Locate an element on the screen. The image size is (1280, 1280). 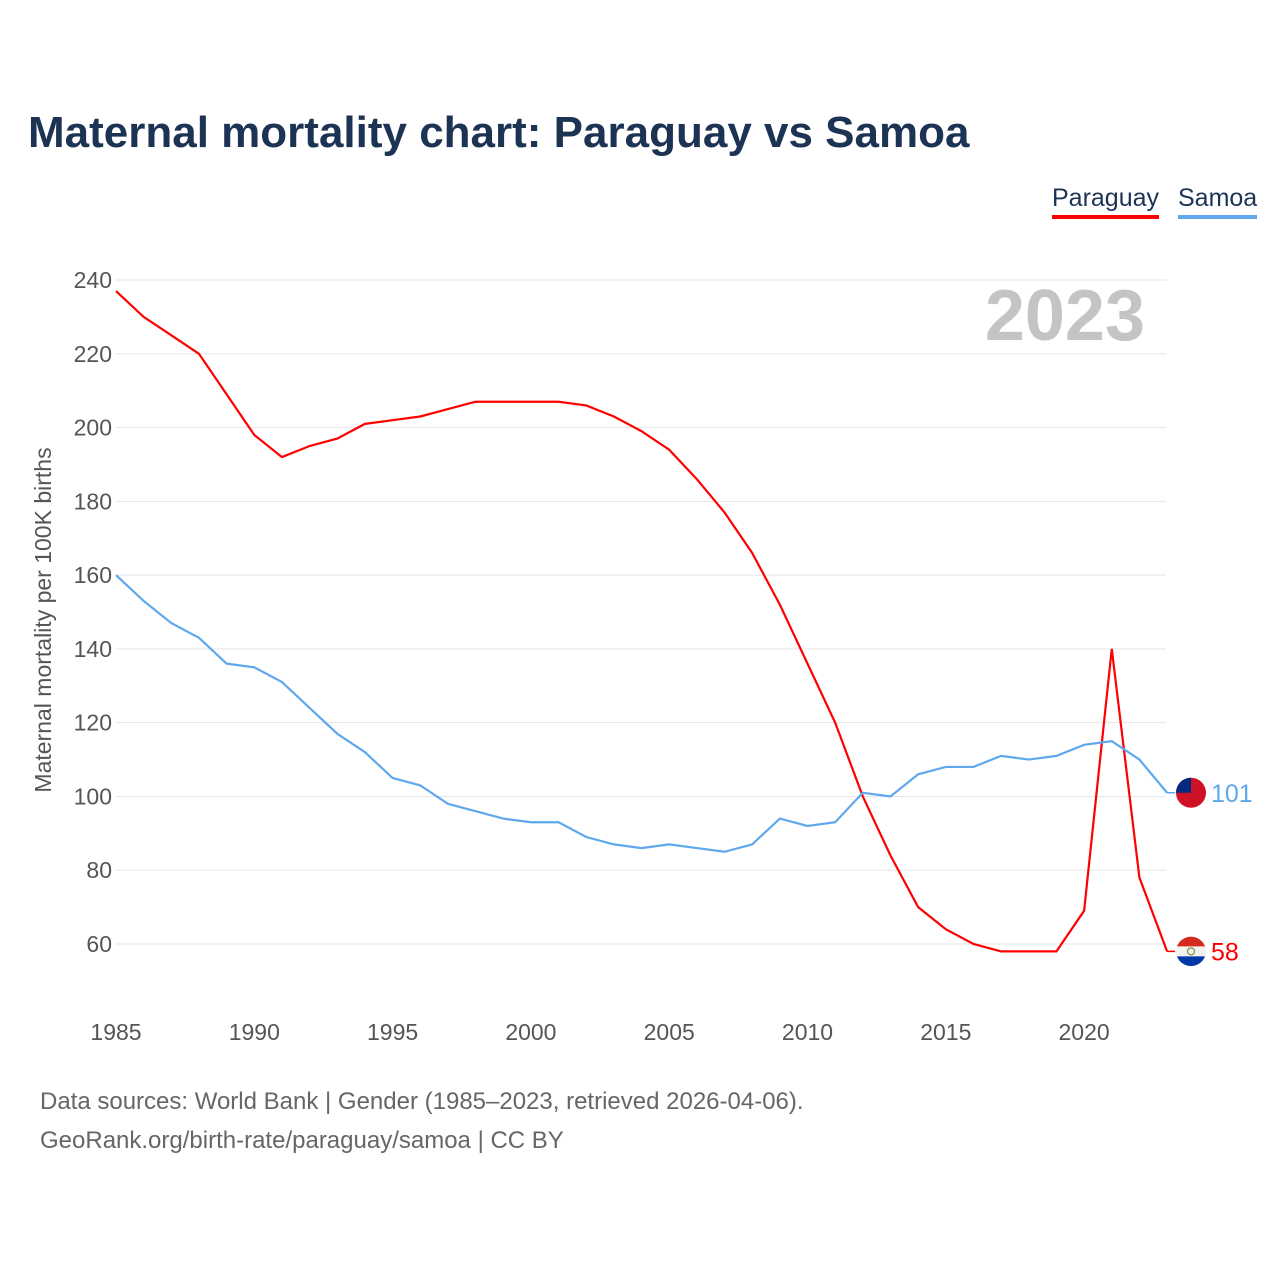
x-tick-label: 2000 is located at coordinates (530, 1032).